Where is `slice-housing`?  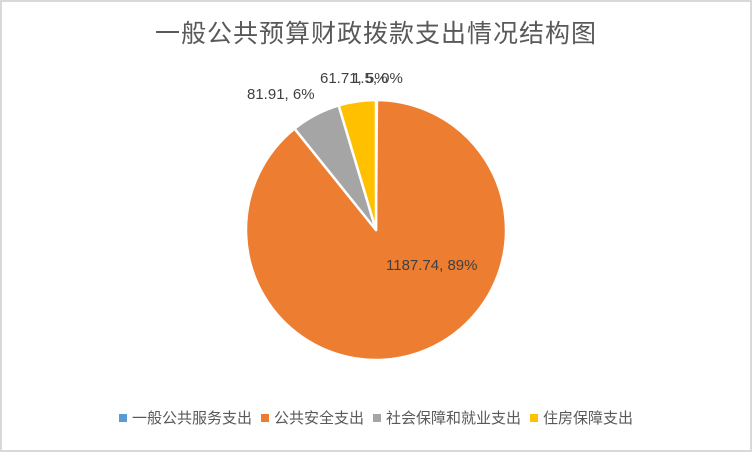 slice-housing is located at coordinates (357, 165).